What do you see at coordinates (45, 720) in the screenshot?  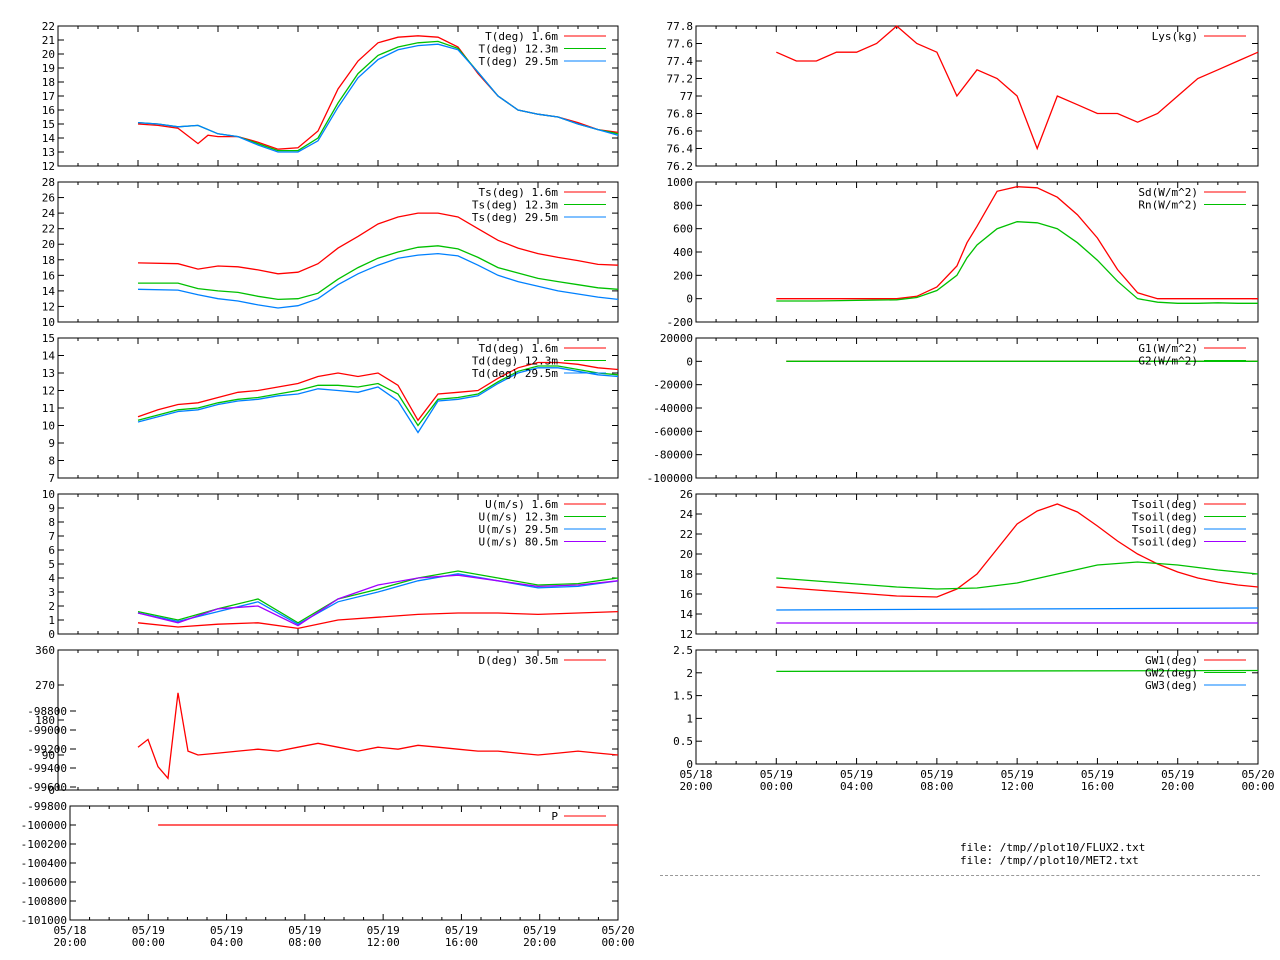 I see `y-tick-label: 180` at bounding box center [45, 720].